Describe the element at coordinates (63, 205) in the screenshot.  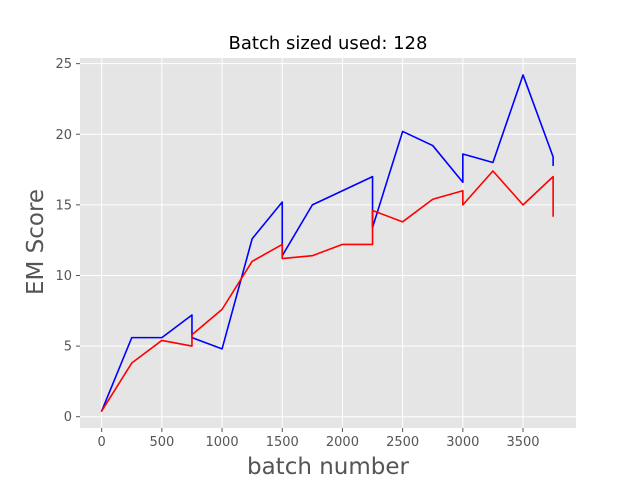
I see `y-tick-label: 15` at that location.